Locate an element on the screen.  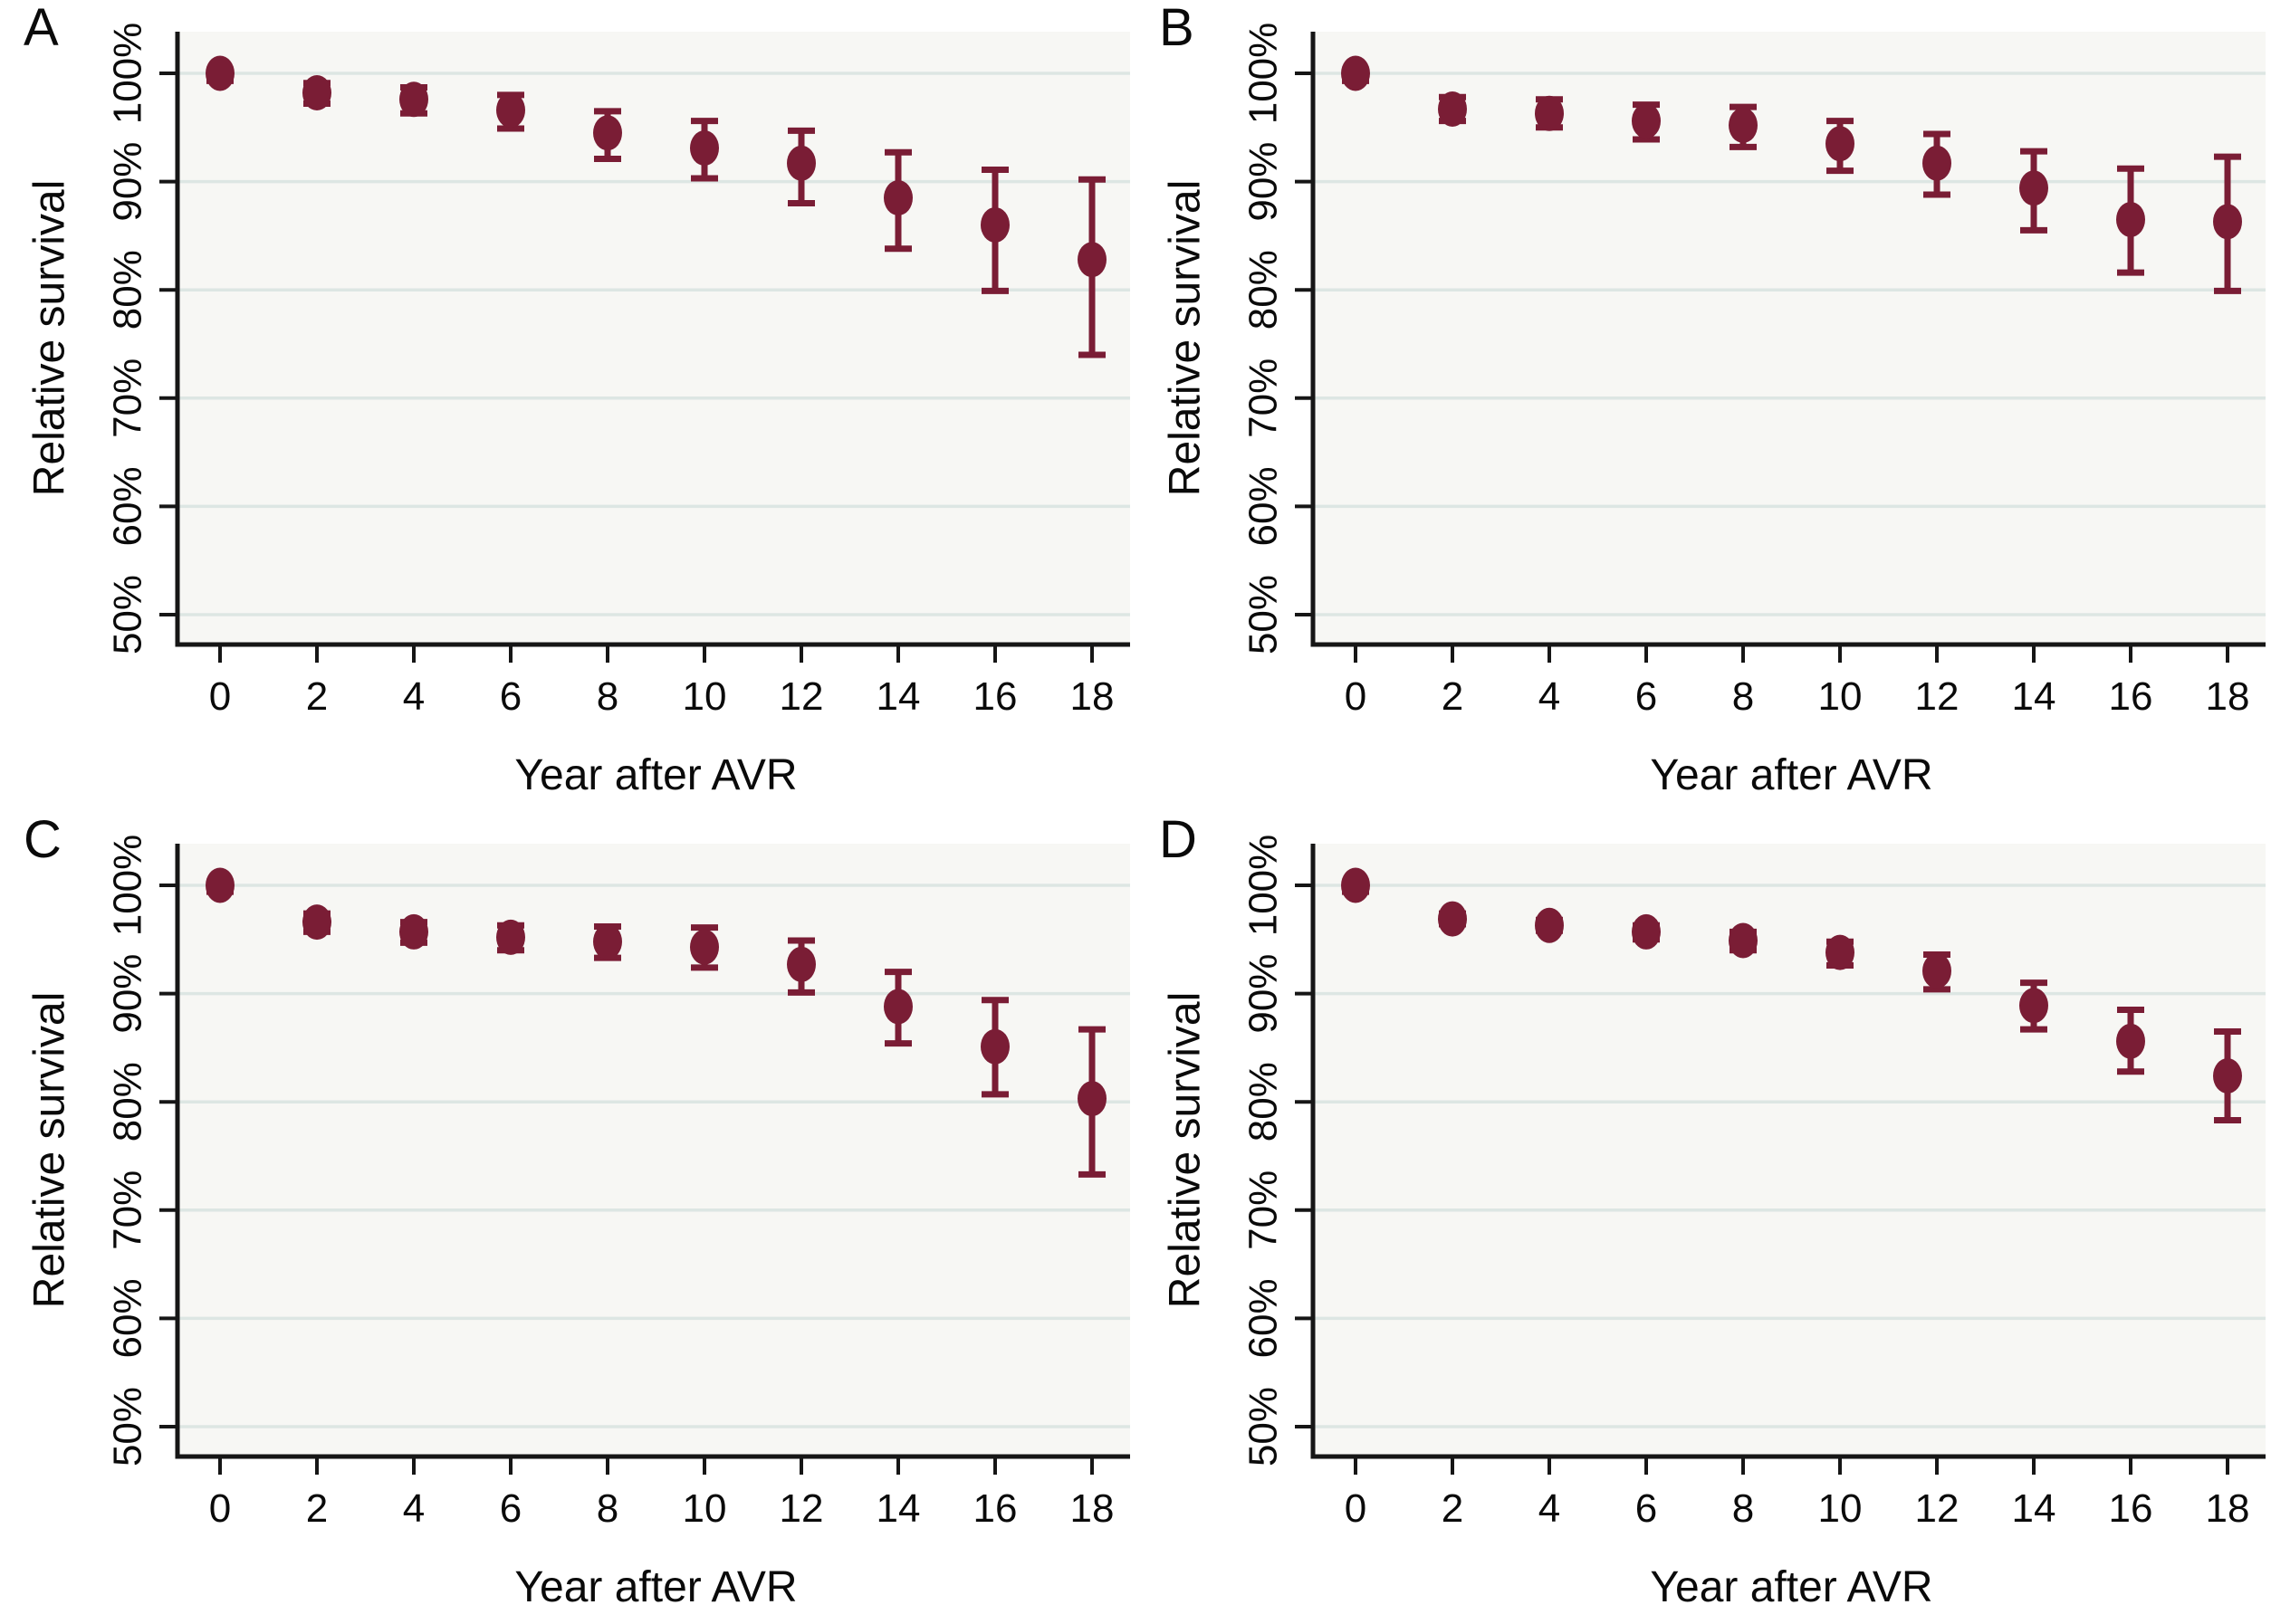
data-points is located at coordinates (656, 166).